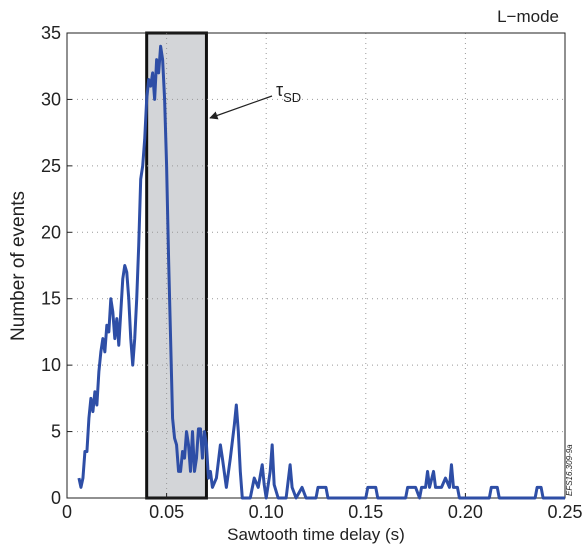 This screenshot has width=584, height=554. What do you see at coordinates (51, 166) in the screenshot?
I see `y-tick-label: 25` at bounding box center [51, 166].